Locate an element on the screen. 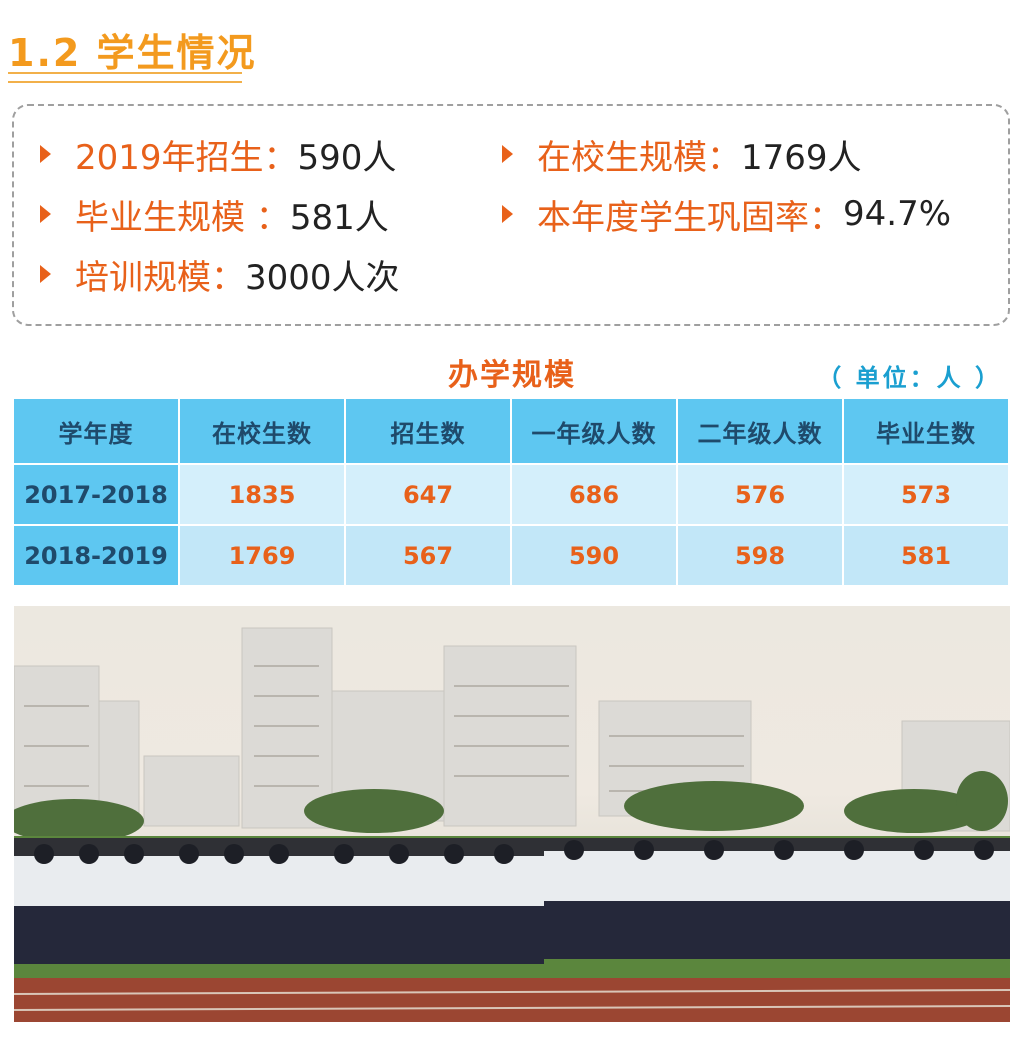 This screenshot has width=1024, height=1060. stat-value: 94.7% is located at coordinates (897, 214).